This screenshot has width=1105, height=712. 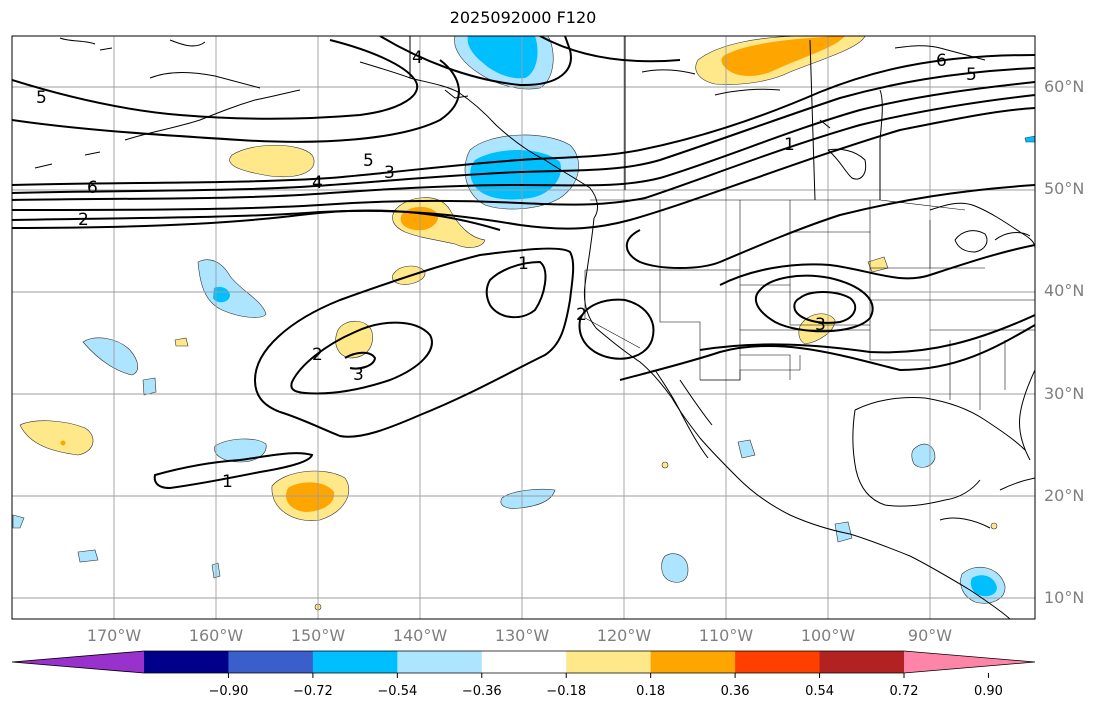 What do you see at coordinates (1064, 495) in the screenshot?
I see `latitude-label: 20°N` at bounding box center [1064, 495].